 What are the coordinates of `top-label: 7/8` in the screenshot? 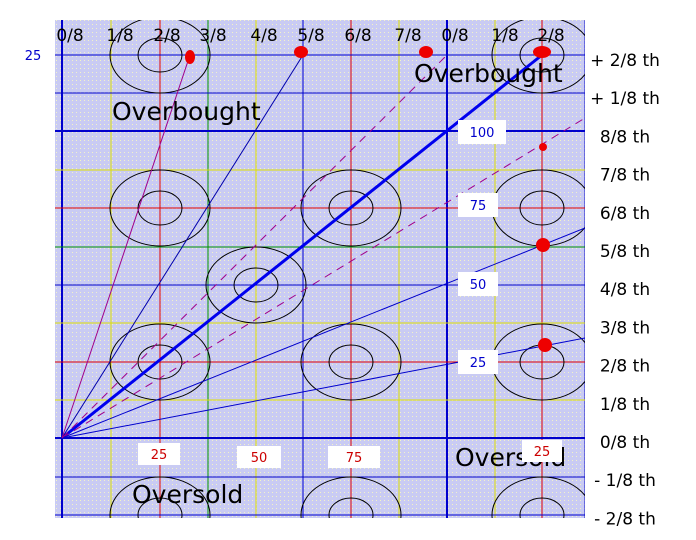 It's located at (407, 36).